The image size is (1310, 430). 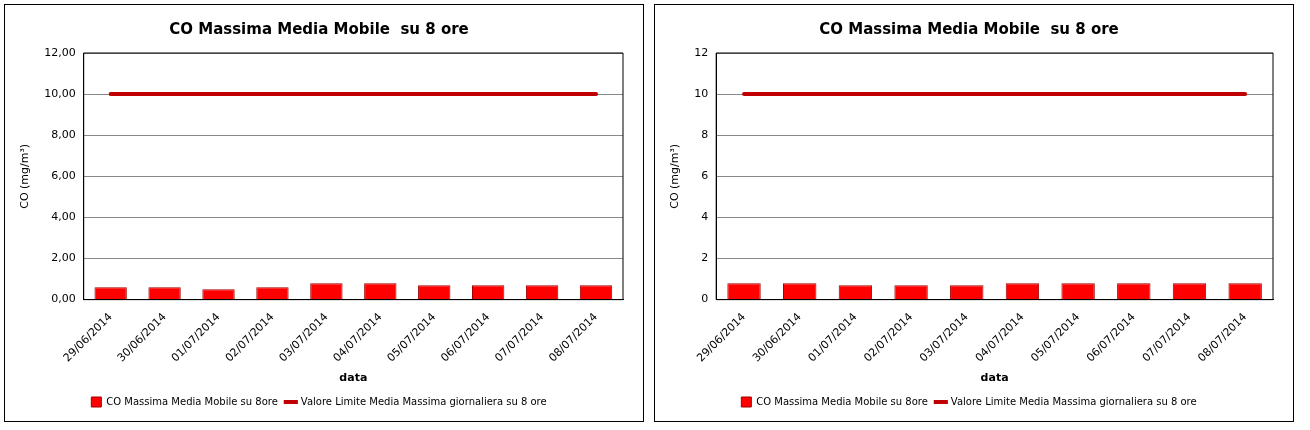 I want to click on y-tick-label: 0, so click(x=705, y=299).